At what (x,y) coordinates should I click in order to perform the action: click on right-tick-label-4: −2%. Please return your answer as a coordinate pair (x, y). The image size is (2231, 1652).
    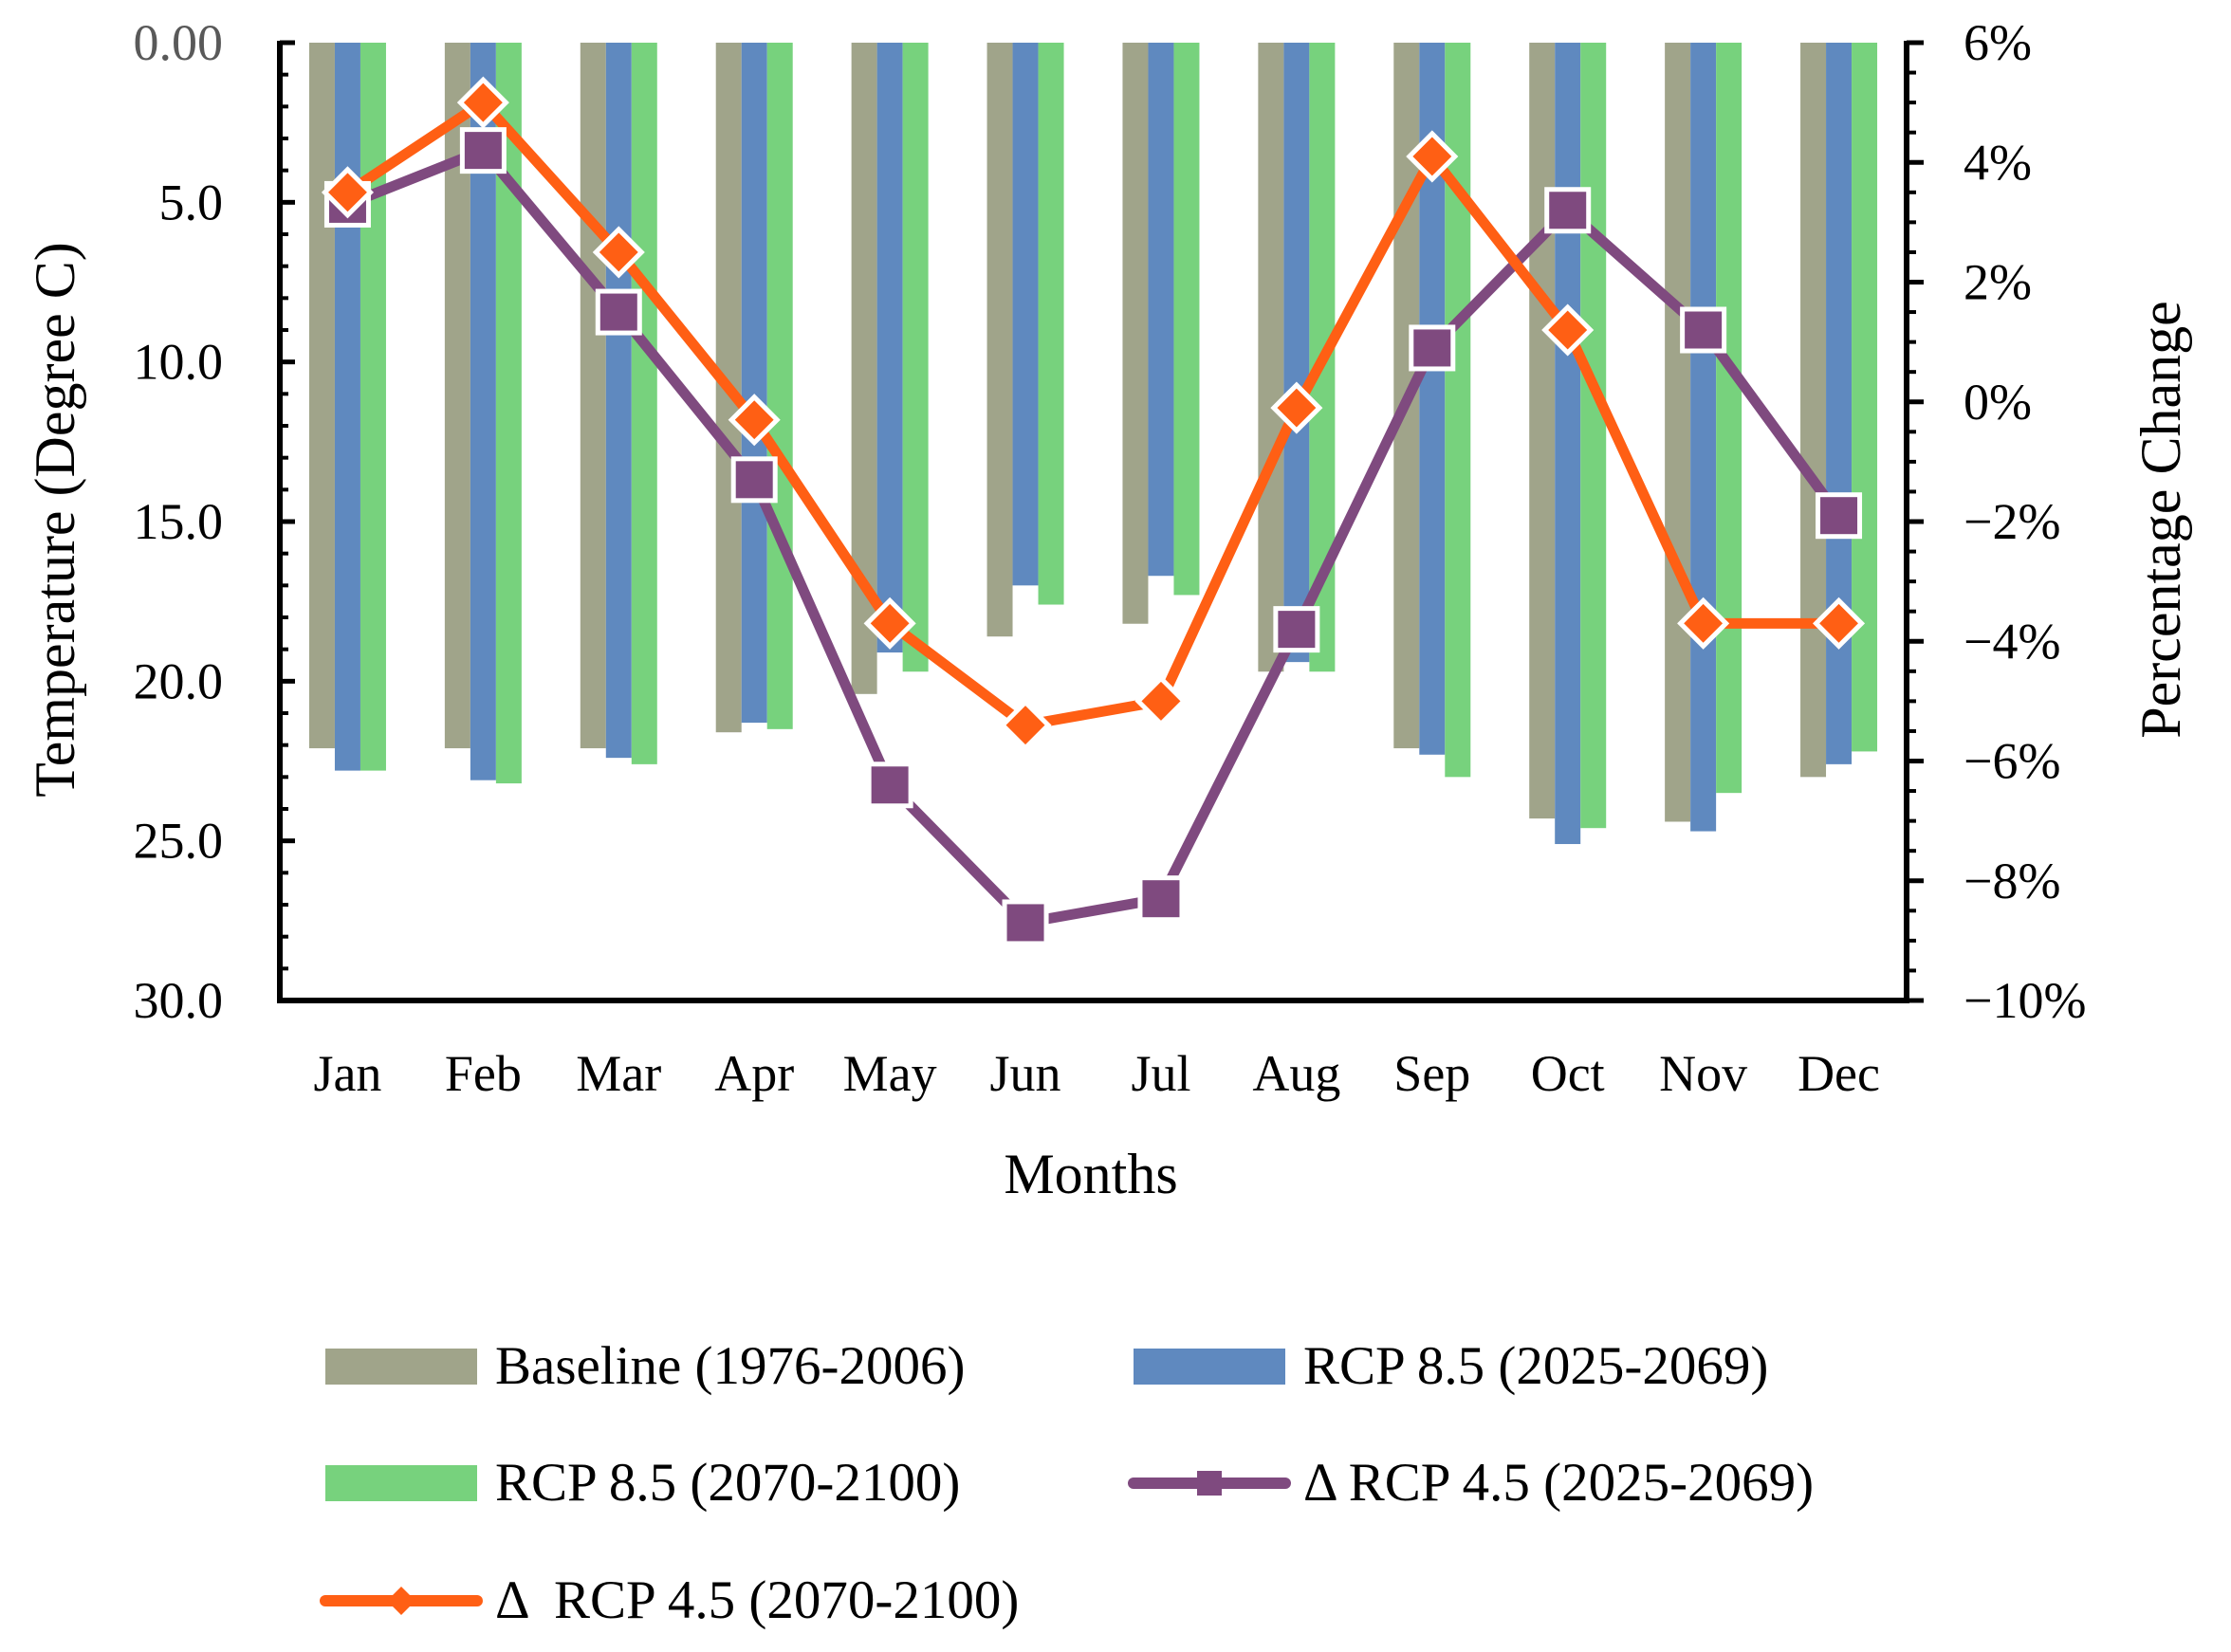
    Looking at the image, I should click on (2012, 521).